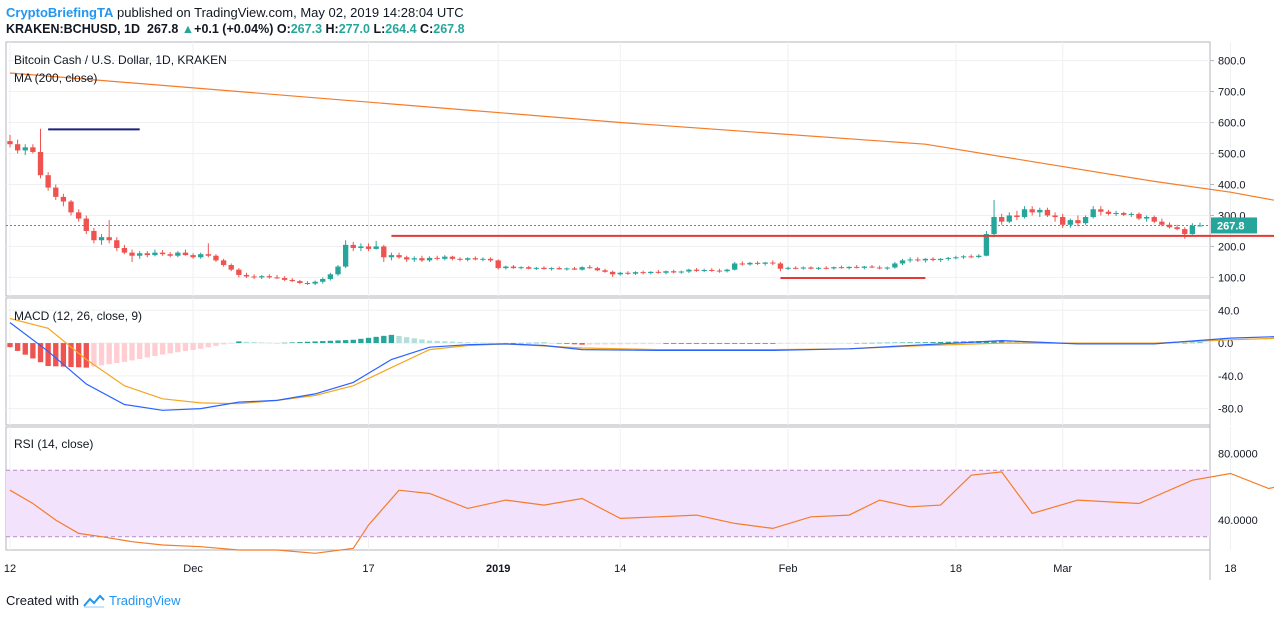  What do you see at coordinates (1062, 569) in the screenshot?
I see `x-tick-label: Mar` at bounding box center [1062, 569].